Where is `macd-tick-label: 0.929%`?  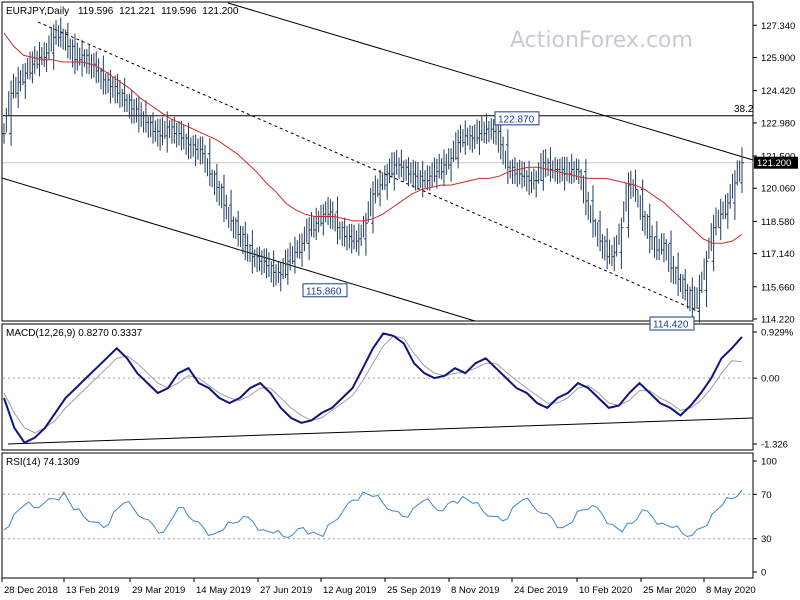 macd-tick-label: 0.929% is located at coordinates (777, 333).